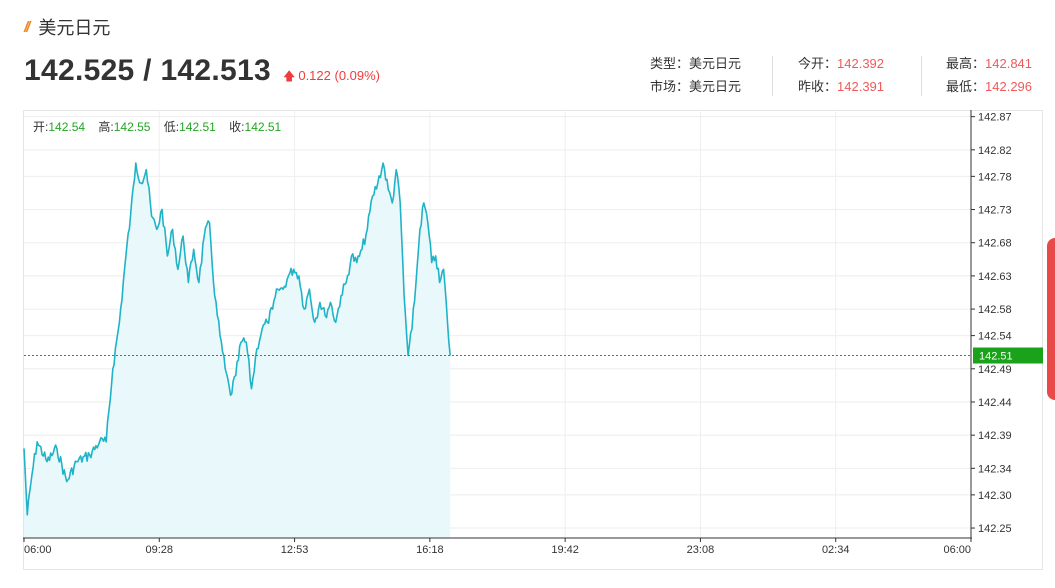 This screenshot has width=1055, height=588. What do you see at coordinates (497, 547) in the screenshot?
I see `x-axis-ticks: 06:00 09:28 12:53 16:18 19:42 23:08 02:34 06:00` at bounding box center [497, 547].